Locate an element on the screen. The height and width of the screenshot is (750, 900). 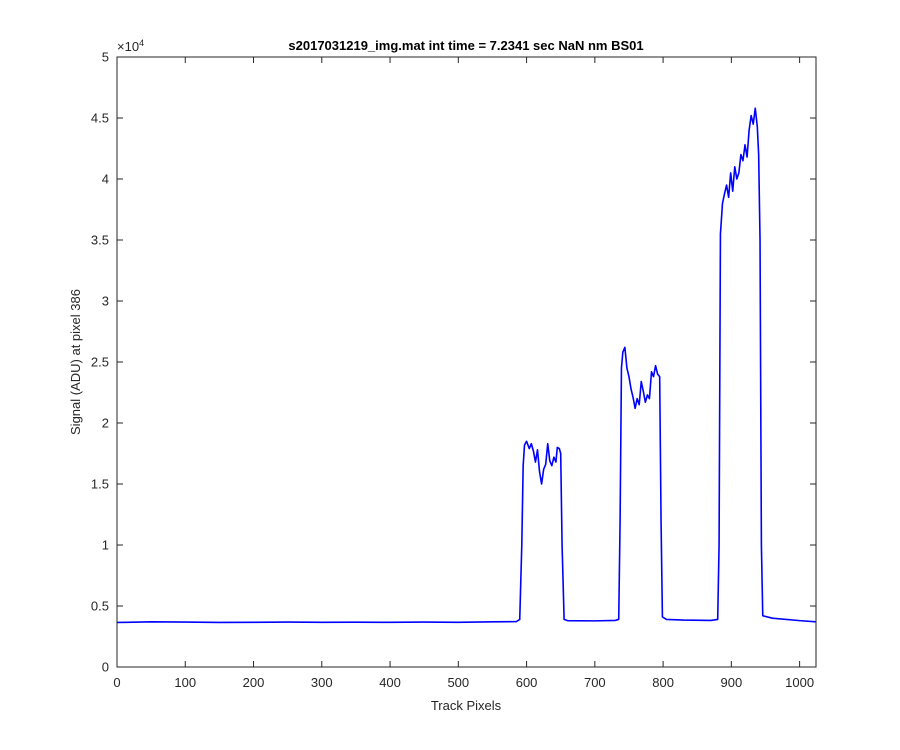
y-tick-label: 1 is located at coordinates (105, 545).